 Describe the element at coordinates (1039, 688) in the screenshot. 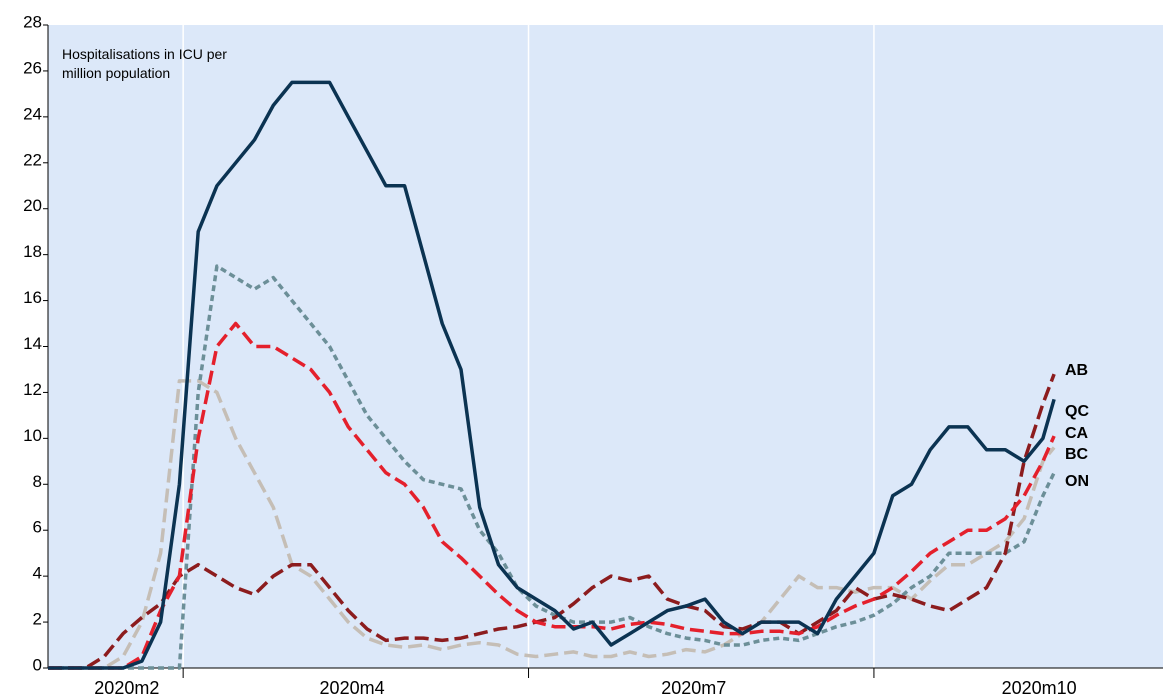

I see `x-tick-label: 2020m10` at that location.